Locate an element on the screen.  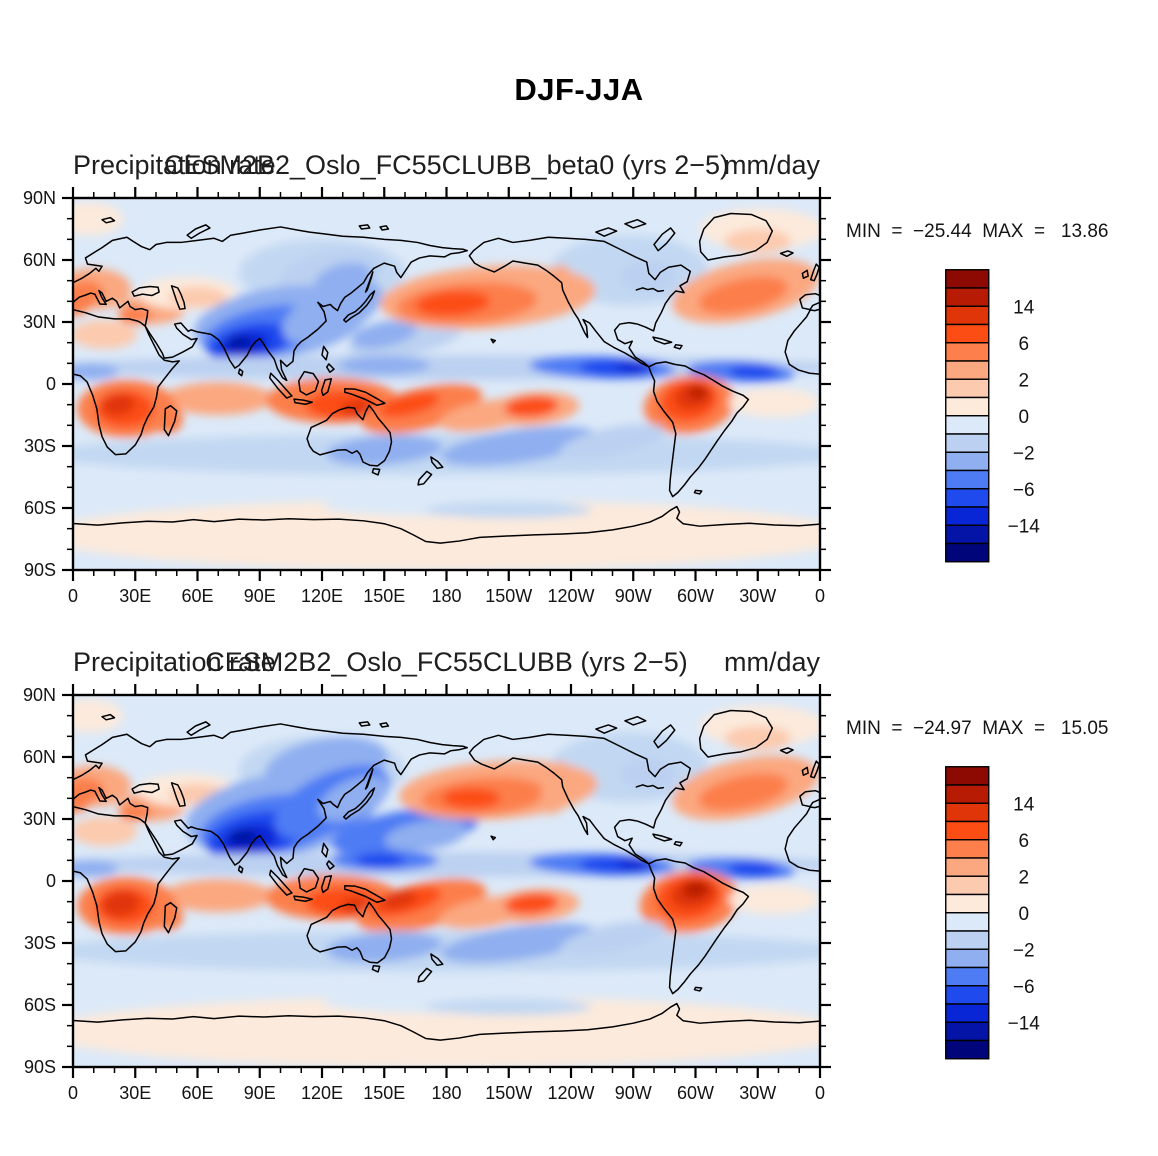
panel1-left-title: Precipitation rate is located at coordinates (174, 165).